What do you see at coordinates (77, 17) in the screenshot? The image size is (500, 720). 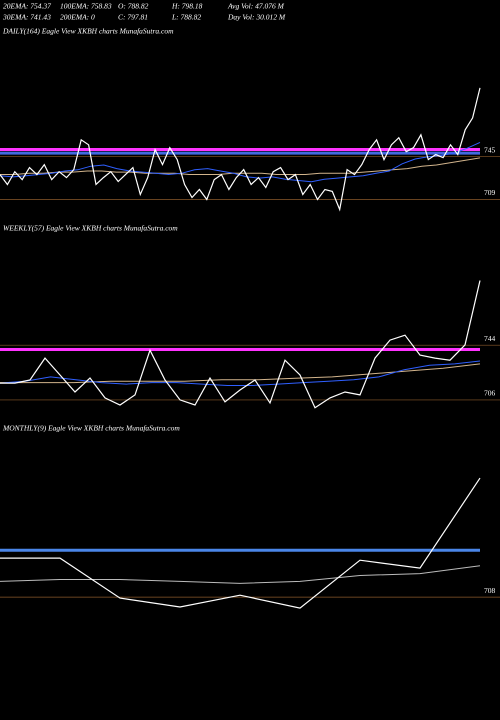 I see `header-stat: 200EMA: 0` at bounding box center [77, 17].